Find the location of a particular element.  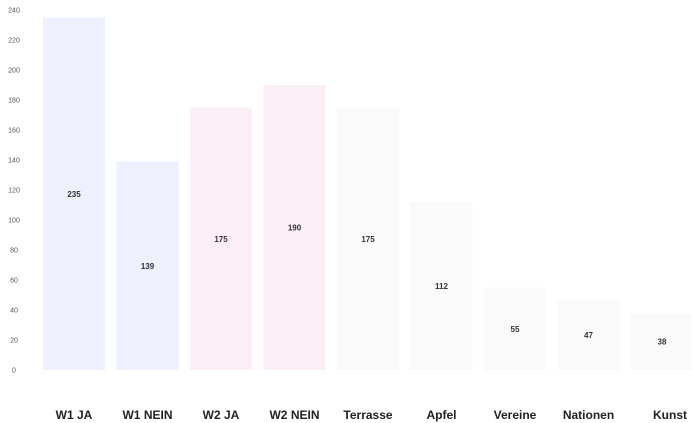

data-label: 38 is located at coordinates (662, 342).